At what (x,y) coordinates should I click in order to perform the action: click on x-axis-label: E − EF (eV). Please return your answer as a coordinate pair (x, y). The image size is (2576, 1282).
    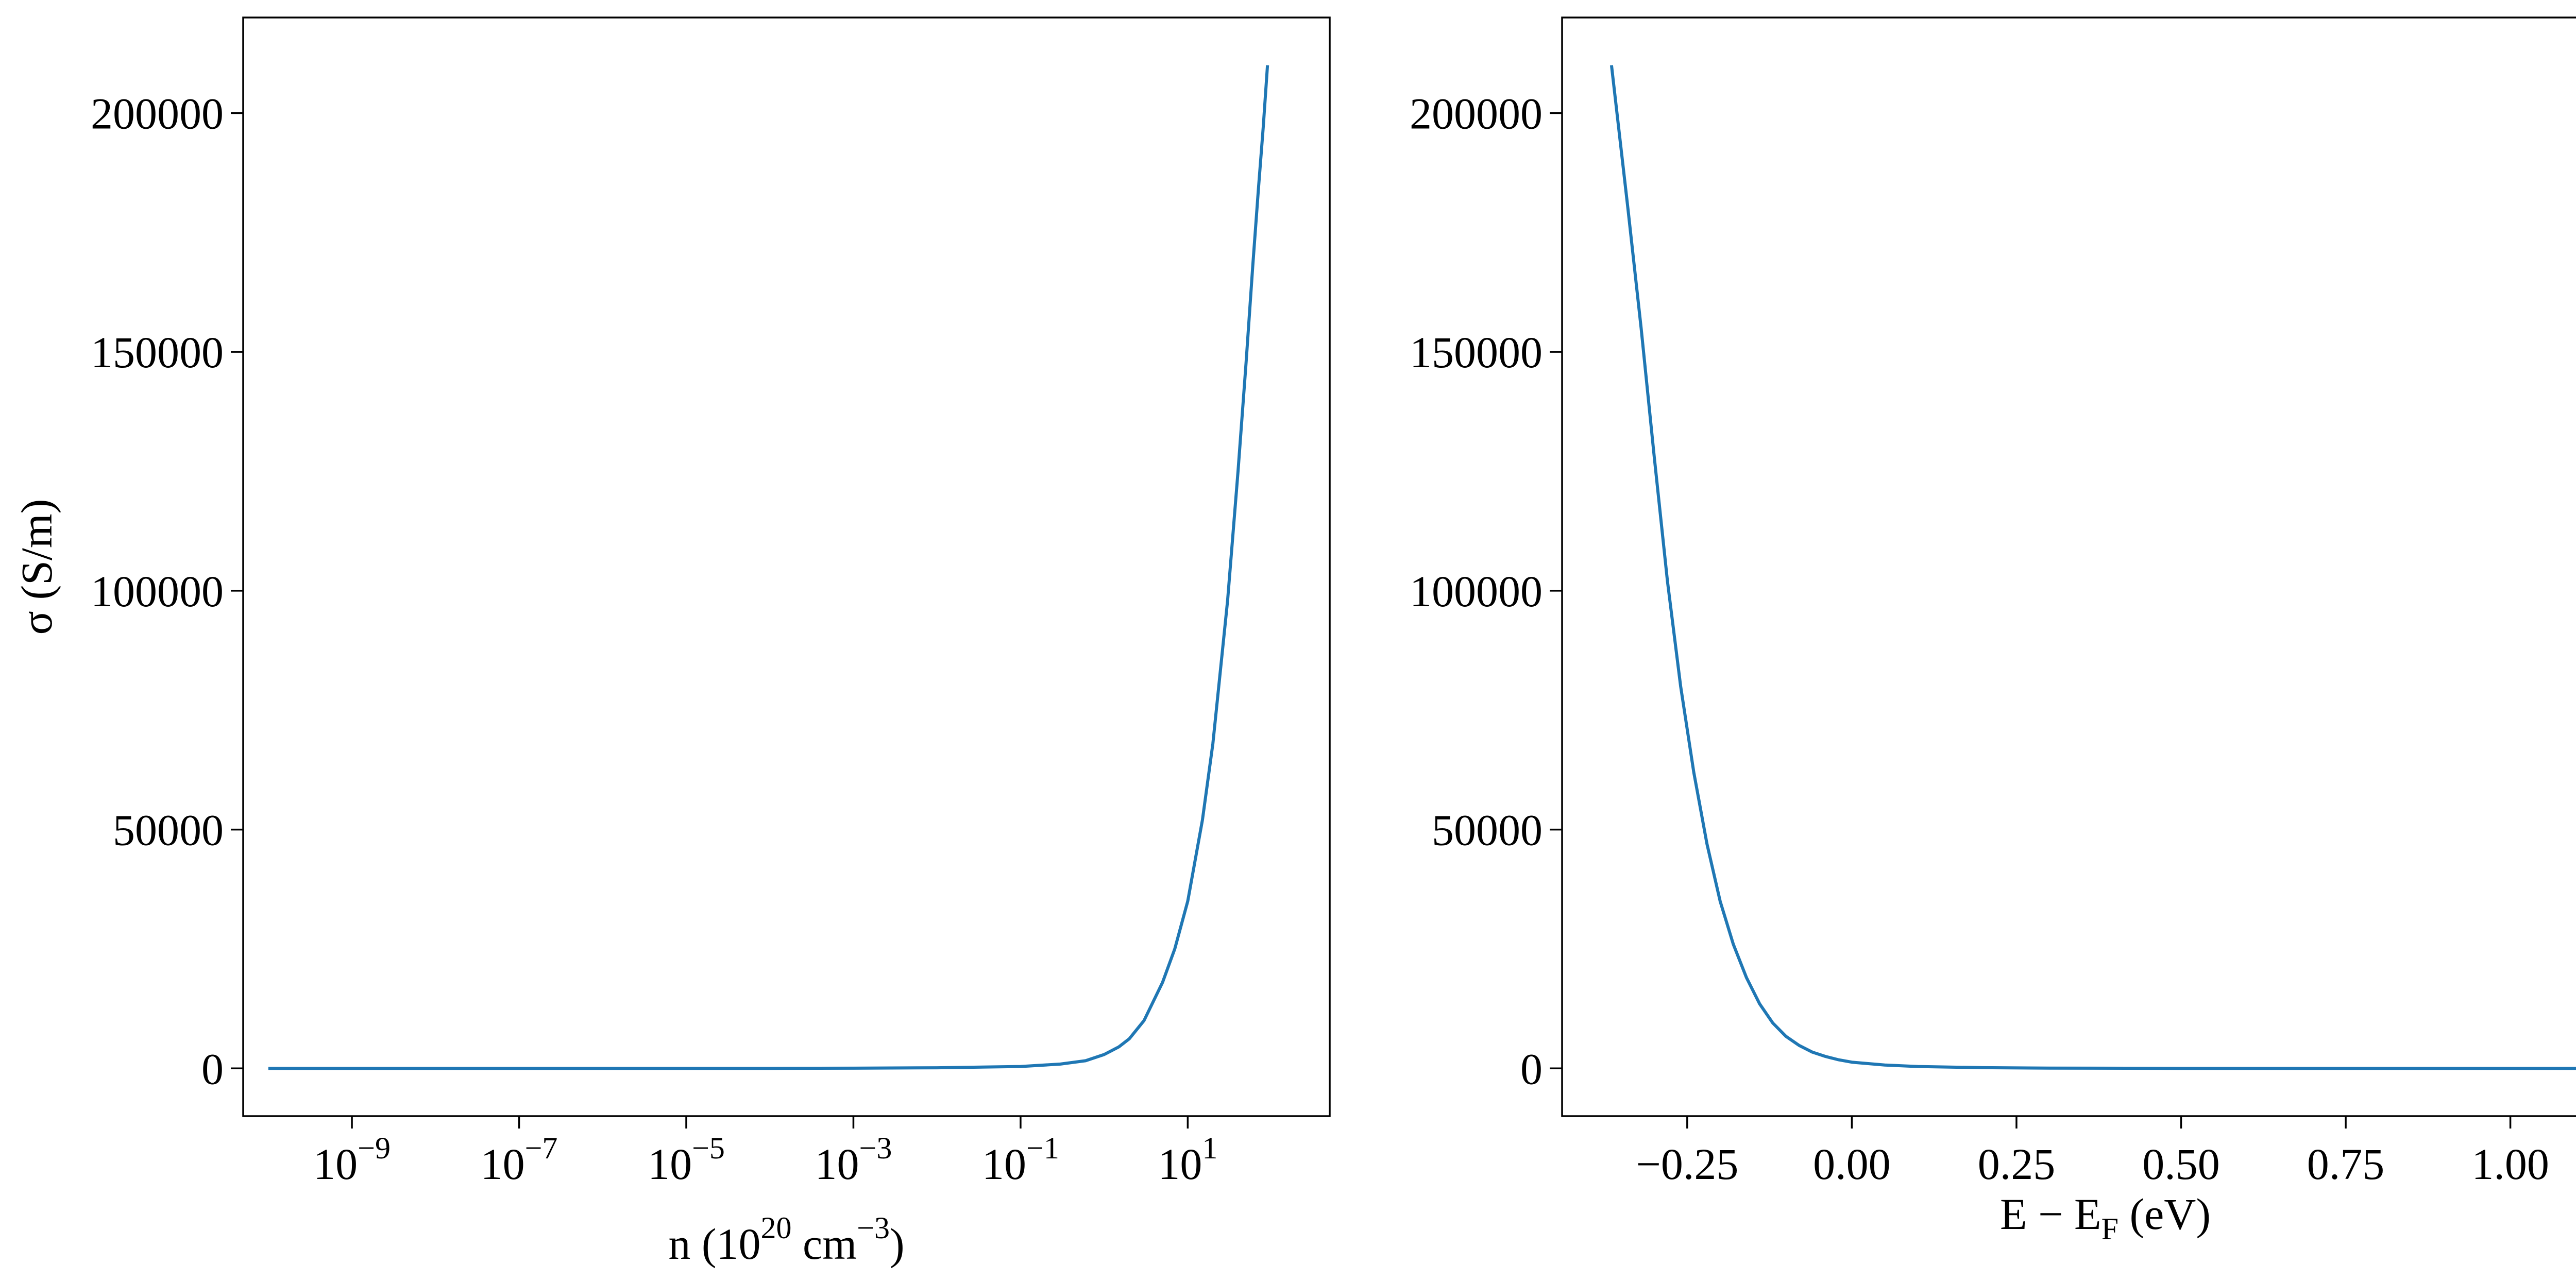
    Looking at the image, I should click on (2105, 1217).